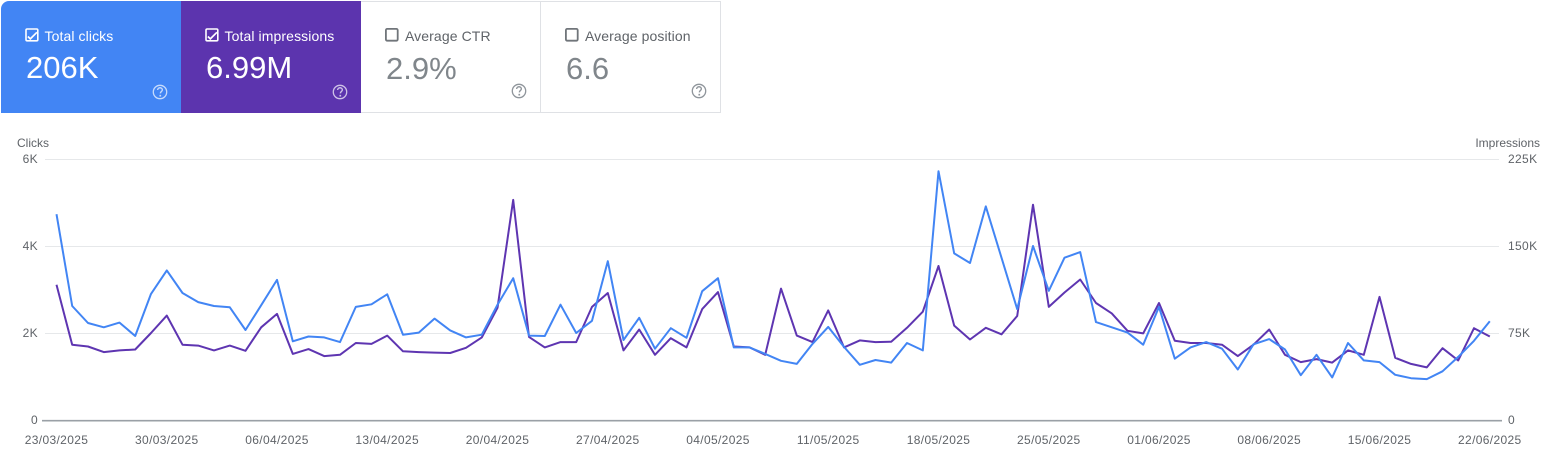 This screenshot has height=474, width=1557. I want to click on svg-text: 15/06/2025, so click(1380, 440).